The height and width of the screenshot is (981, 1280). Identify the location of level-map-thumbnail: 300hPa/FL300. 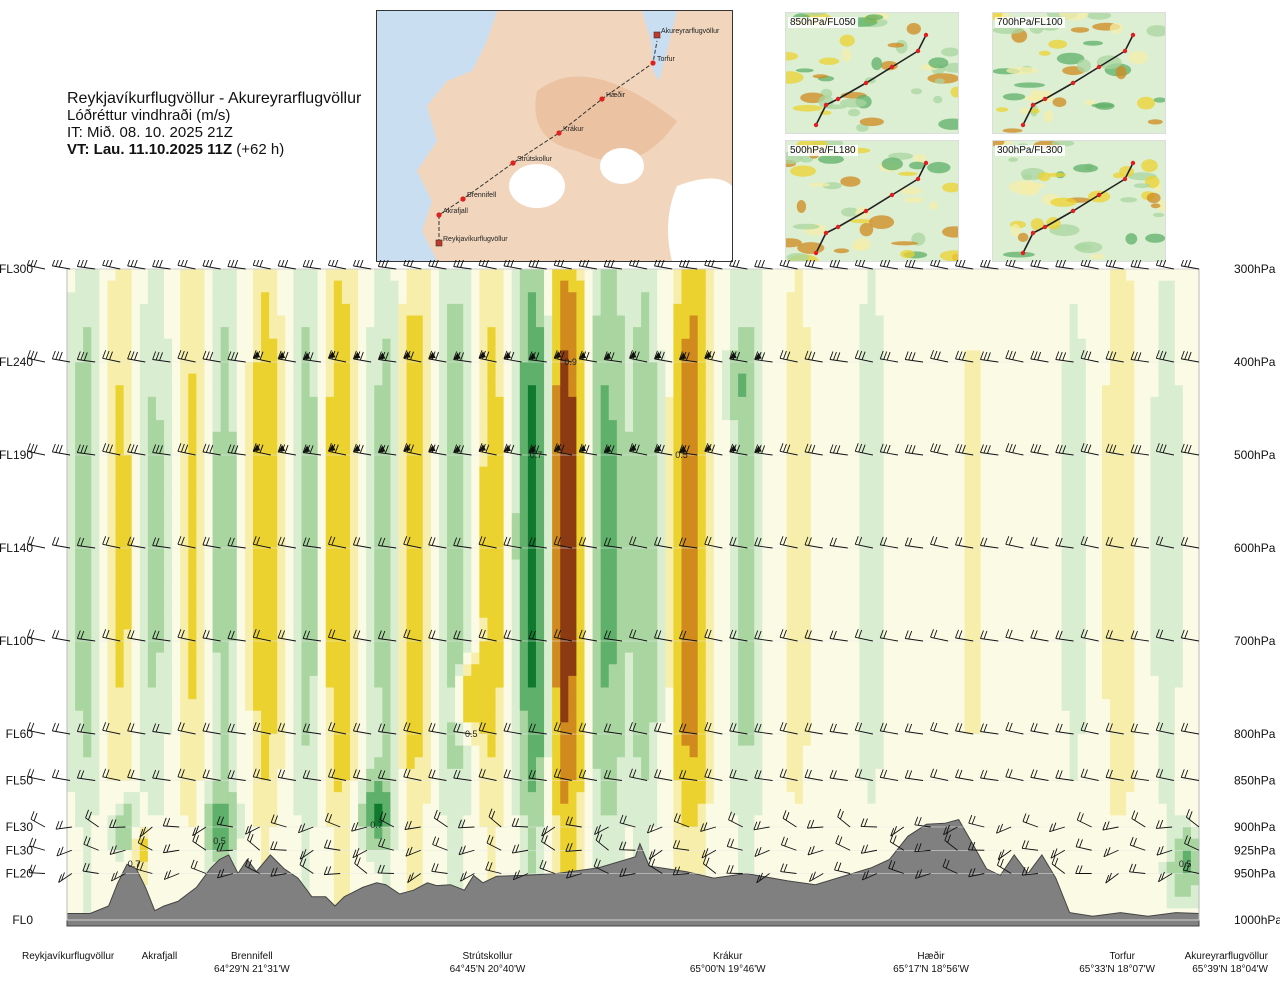
(1079, 201).